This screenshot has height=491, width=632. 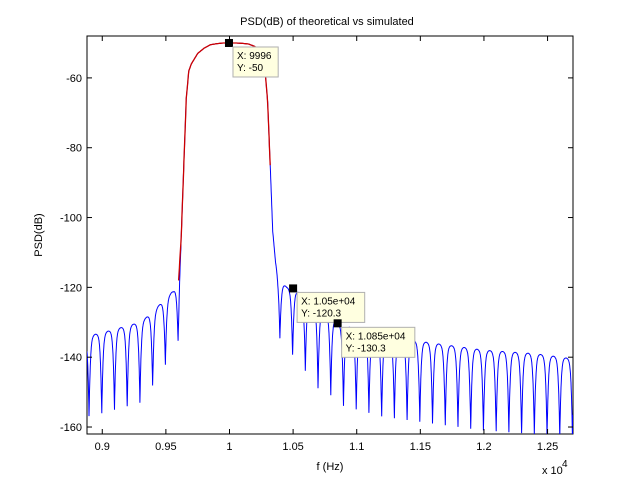 I want to click on y-axis-label: PSD(dB), so click(x=39, y=234).